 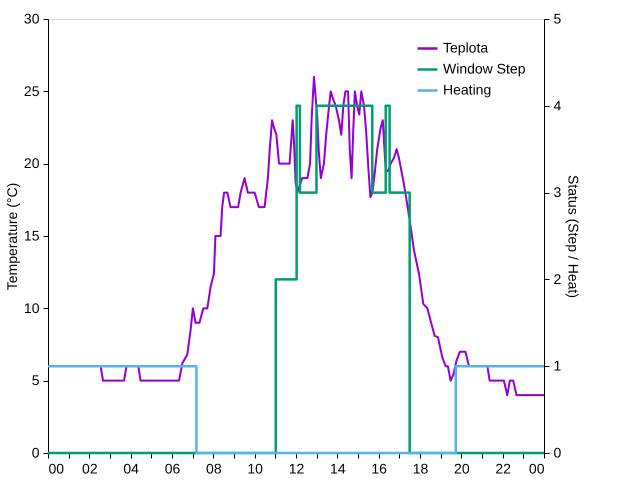 I want to click on y2-axis-title: Status (Step / Heat), so click(x=573, y=236).